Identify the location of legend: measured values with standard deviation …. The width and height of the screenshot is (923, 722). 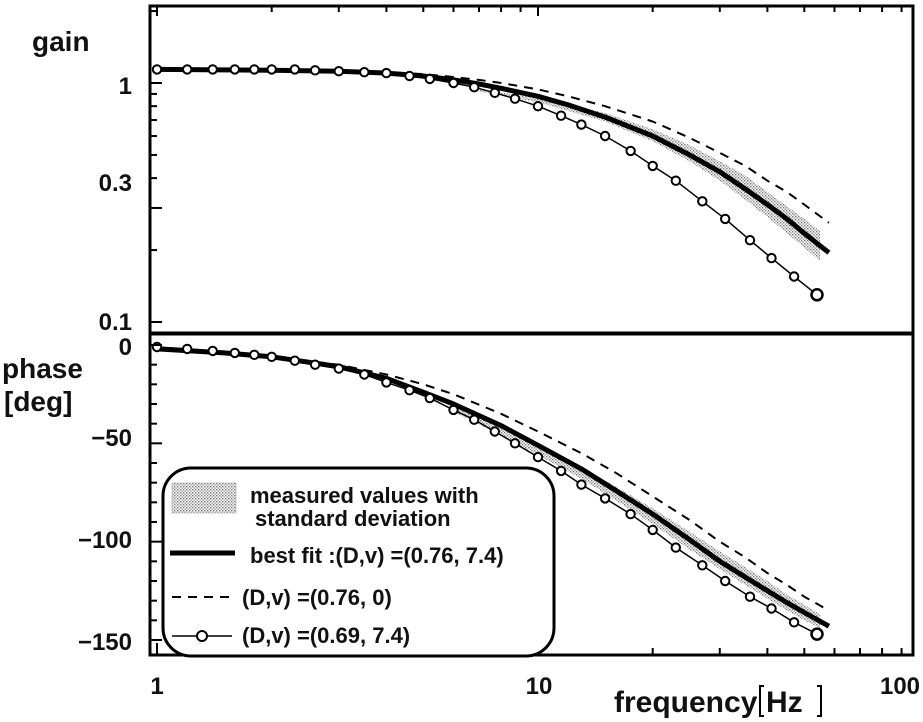
(358, 562).